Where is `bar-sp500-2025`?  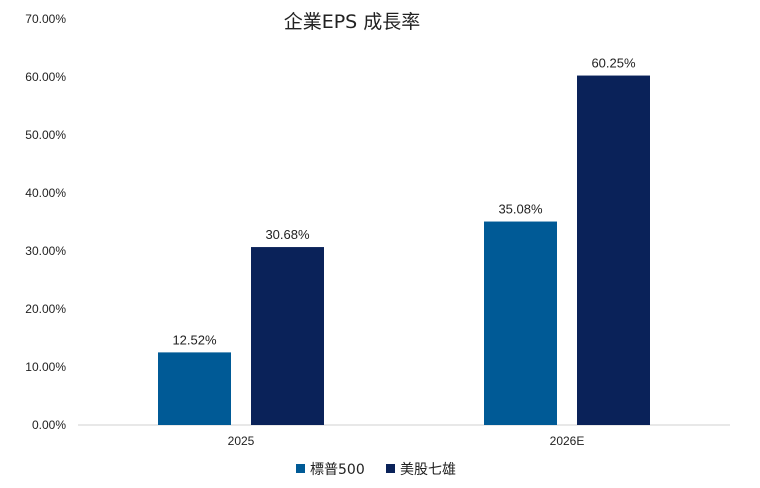
bar-sp500-2025 is located at coordinates (194, 388).